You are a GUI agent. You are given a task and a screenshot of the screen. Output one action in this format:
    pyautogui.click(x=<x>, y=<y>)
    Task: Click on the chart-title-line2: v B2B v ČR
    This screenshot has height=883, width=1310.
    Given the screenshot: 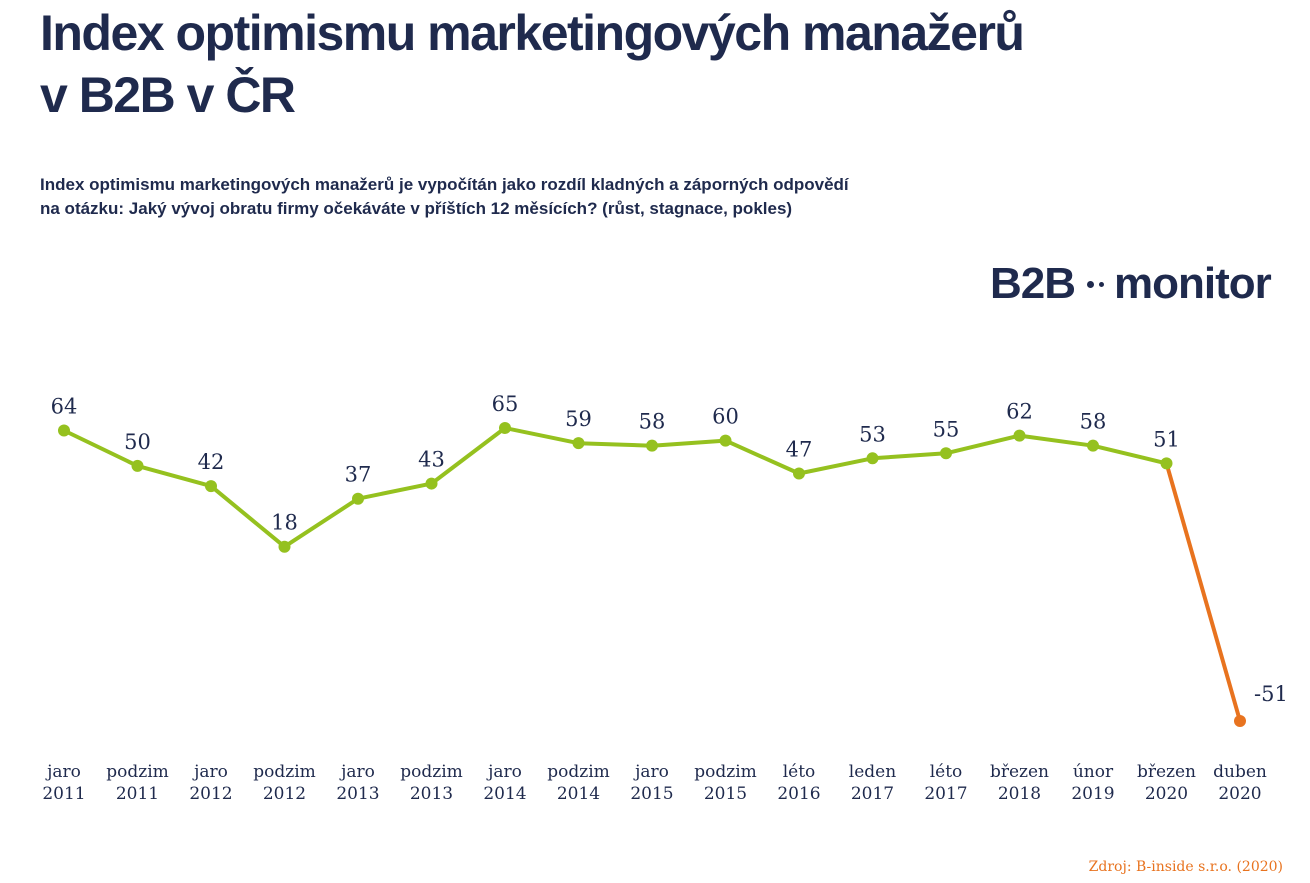 What is the action you would take?
    pyautogui.click(x=168, y=95)
    